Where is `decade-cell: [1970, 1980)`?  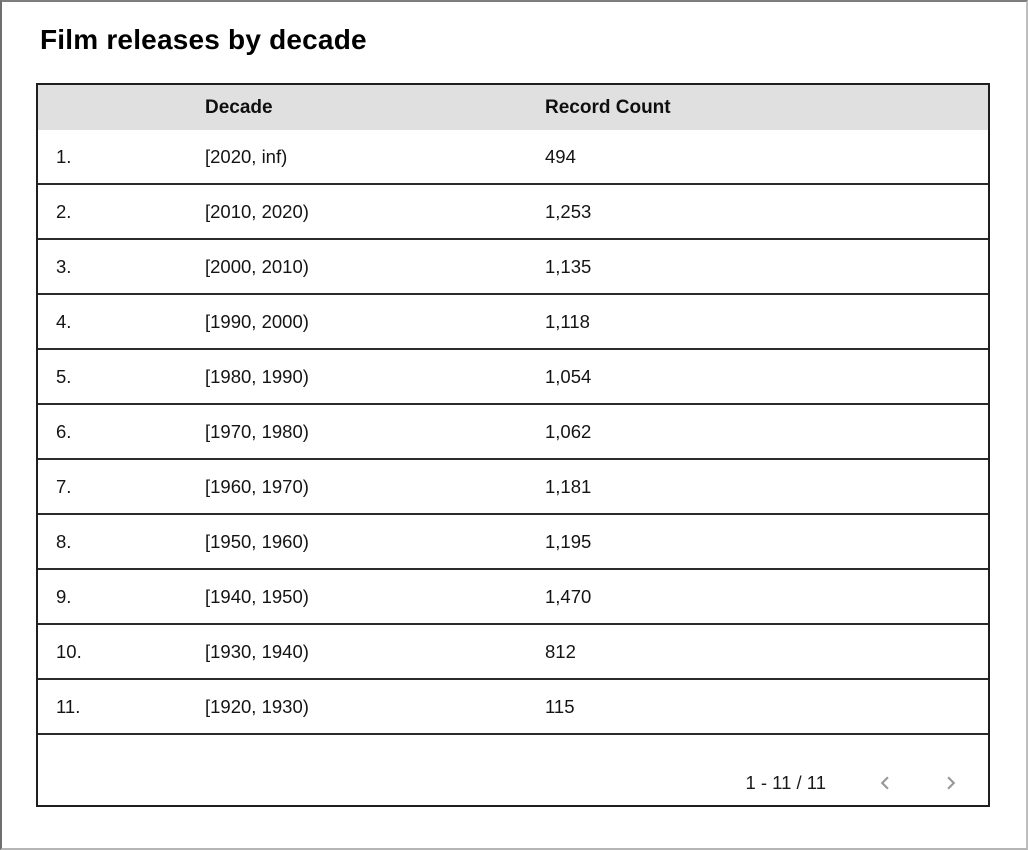 decade-cell: [1970, 1980) is located at coordinates (257, 431).